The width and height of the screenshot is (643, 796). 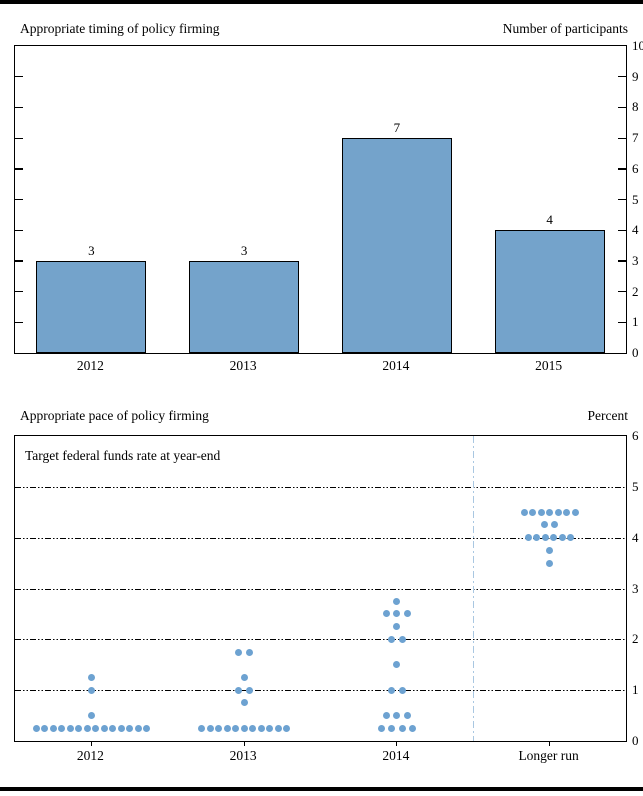 What do you see at coordinates (120, 28) in the screenshot?
I see `bar-chart-title: Appropriate timing of policy firming` at bounding box center [120, 28].